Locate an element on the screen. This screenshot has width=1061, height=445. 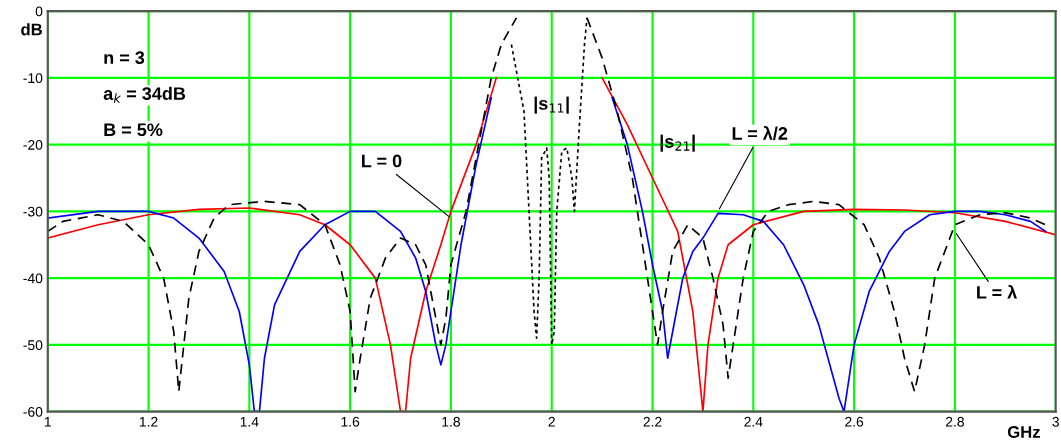
annotation: a$_{k}$ = 34dB is located at coordinates (144, 94).